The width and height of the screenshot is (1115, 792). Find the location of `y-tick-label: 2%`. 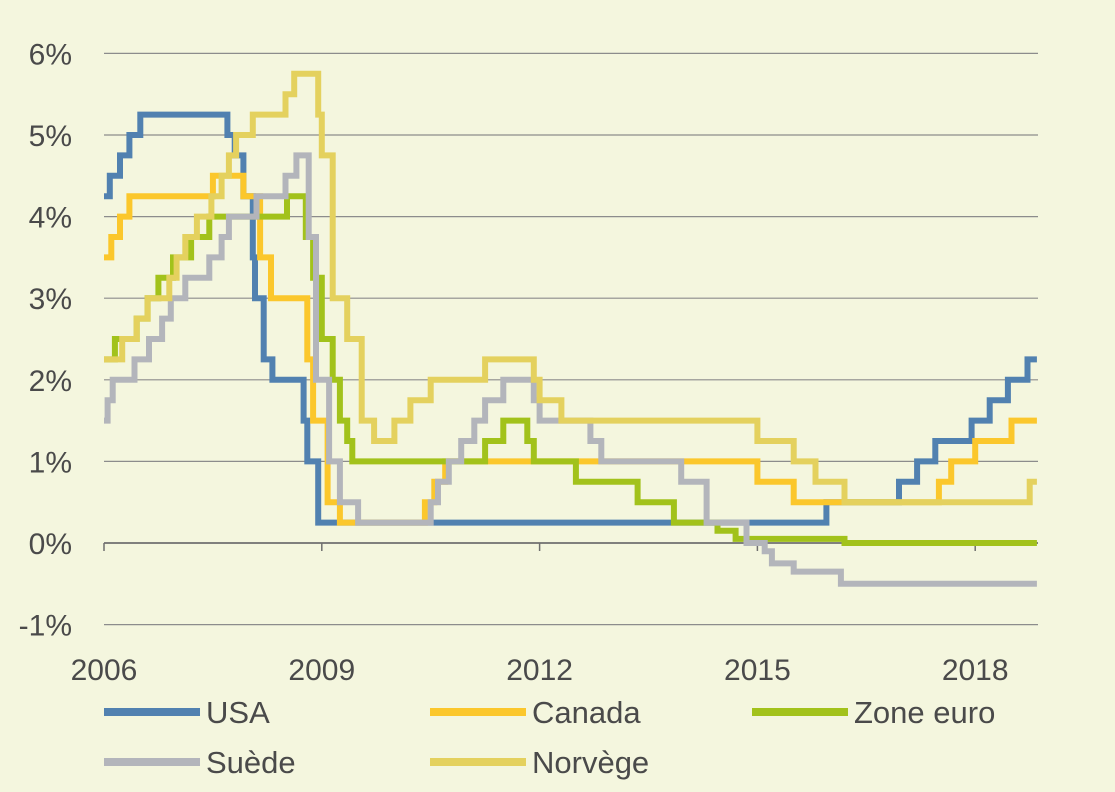

y-tick-label: 2% is located at coordinates (50, 381).